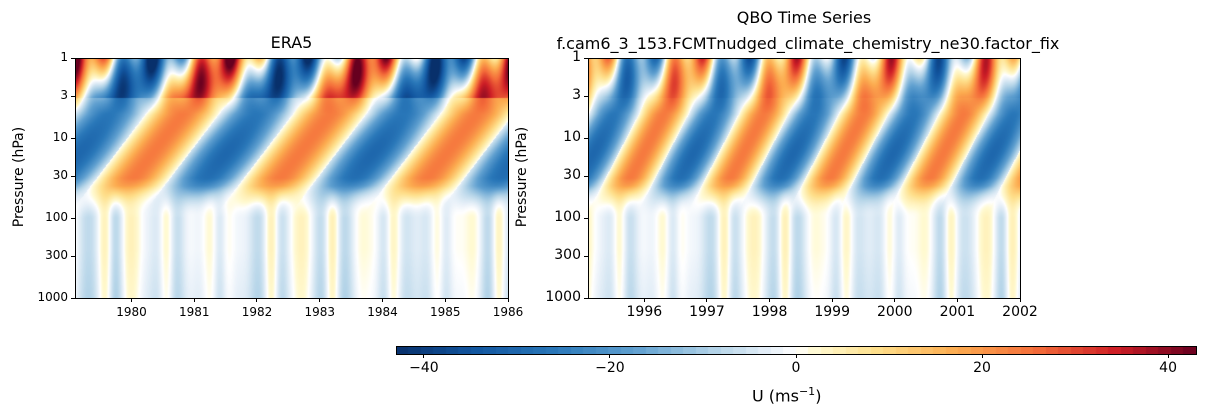 The height and width of the screenshot is (418, 1205). Describe the element at coordinates (807, 391) in the screenshot. I see `colorbar-label-exponent: −1` at that location.